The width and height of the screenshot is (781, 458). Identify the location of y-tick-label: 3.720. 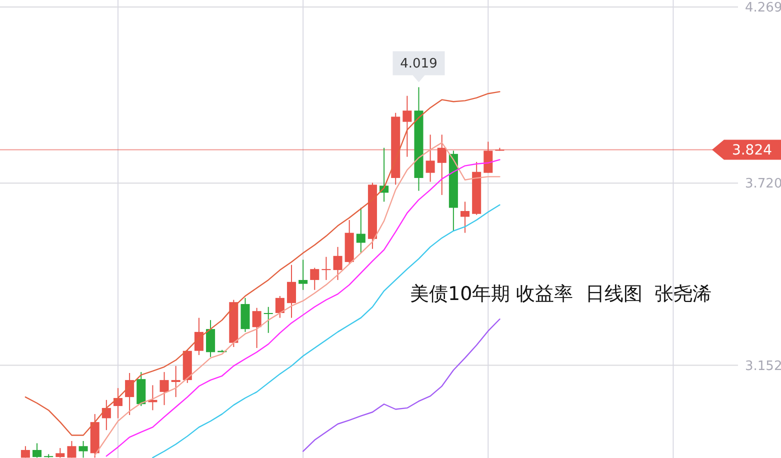
(763, 184).